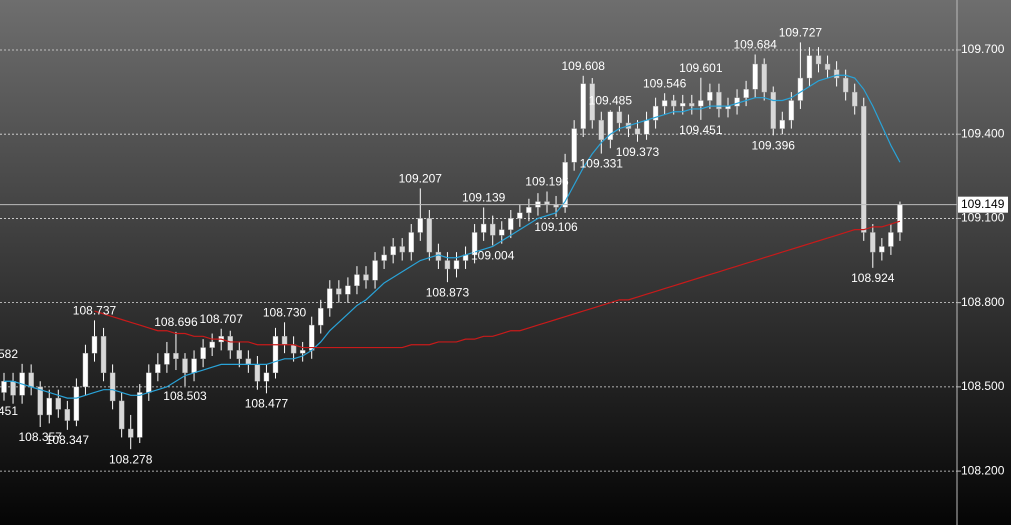 This screenshot has width=1011, height=525. I want to click on extreme-label: 109.684, so click(755, 45).